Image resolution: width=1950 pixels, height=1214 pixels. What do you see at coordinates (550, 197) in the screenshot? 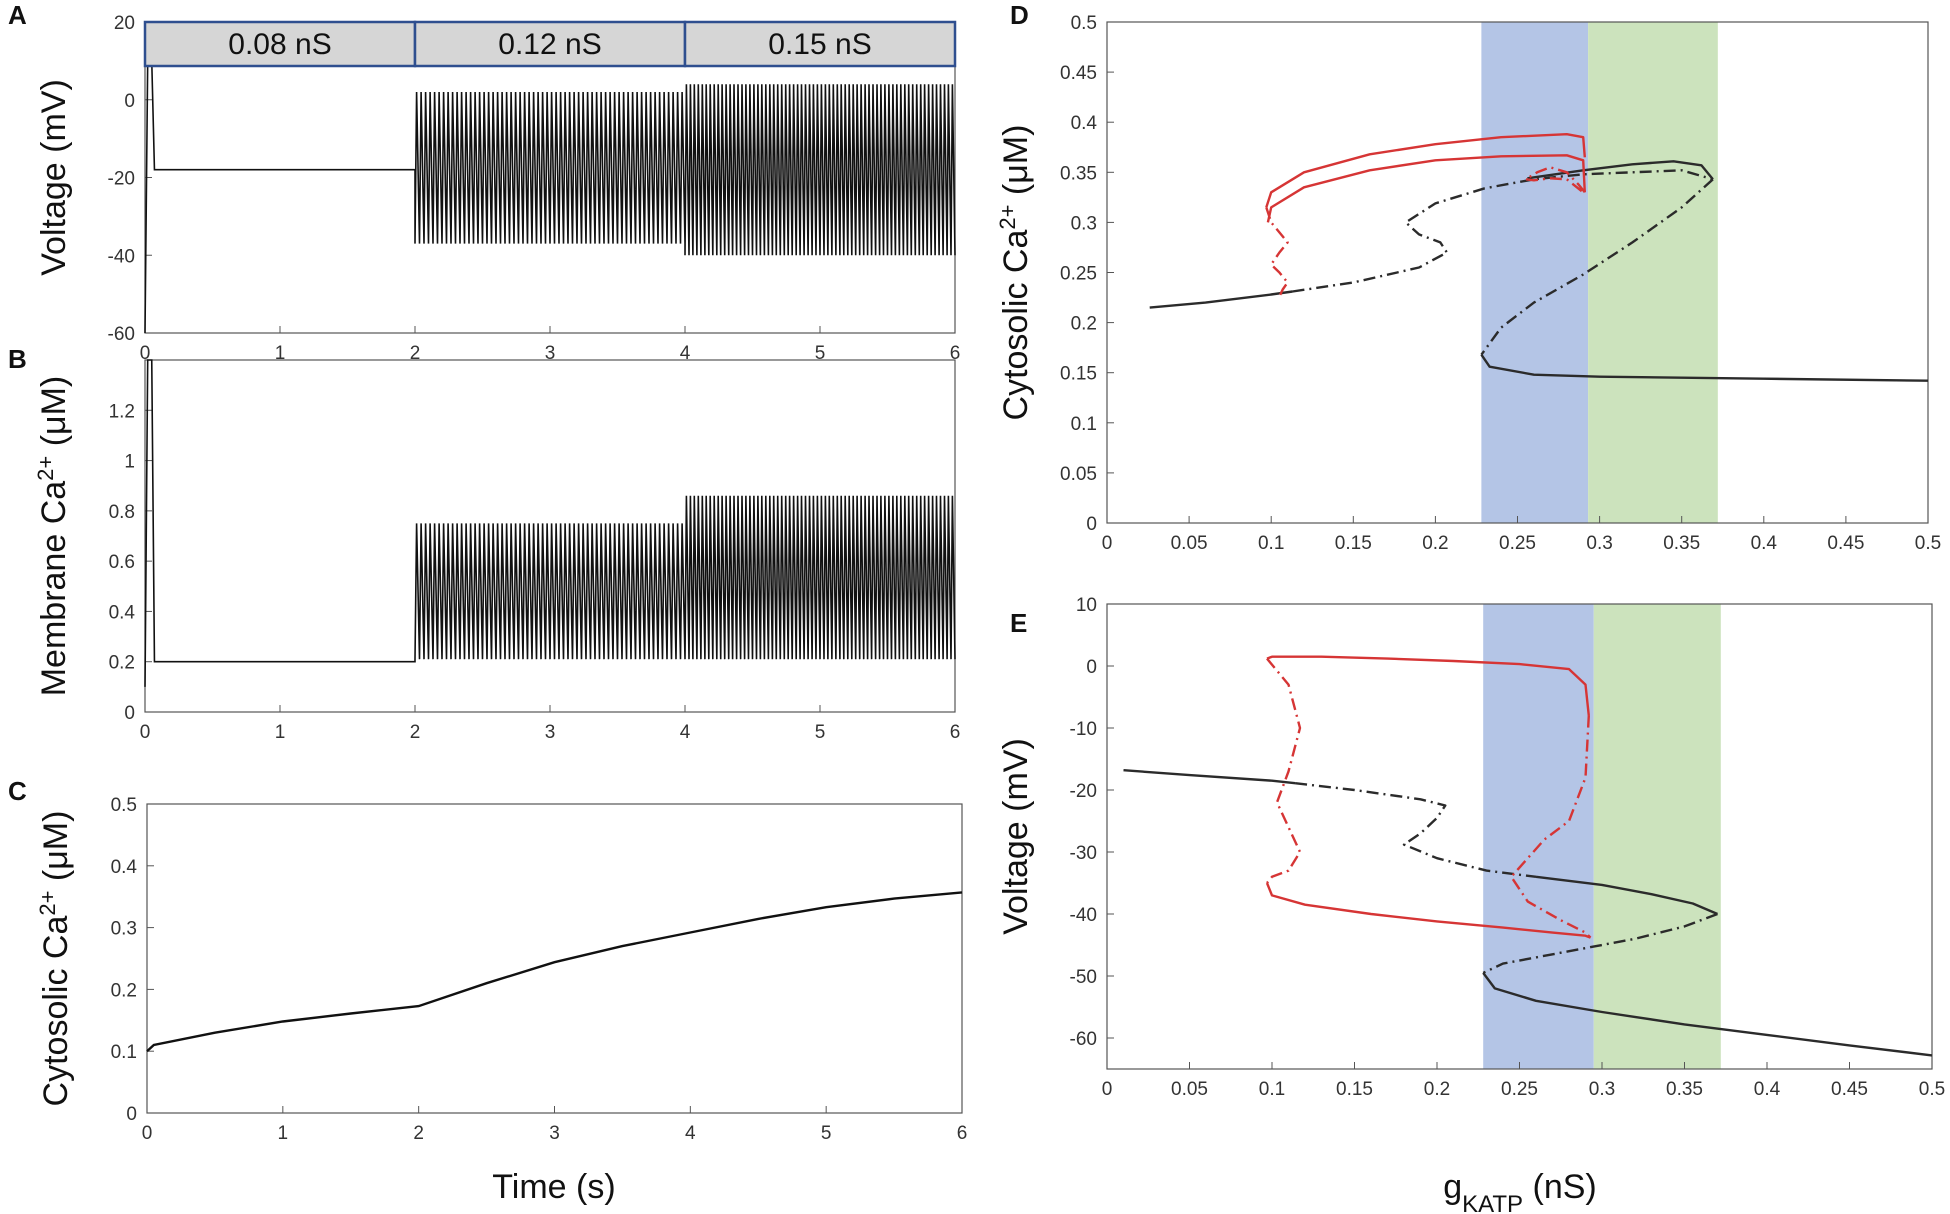
I see `panel-A-trace` at bounding box center [550, 197].